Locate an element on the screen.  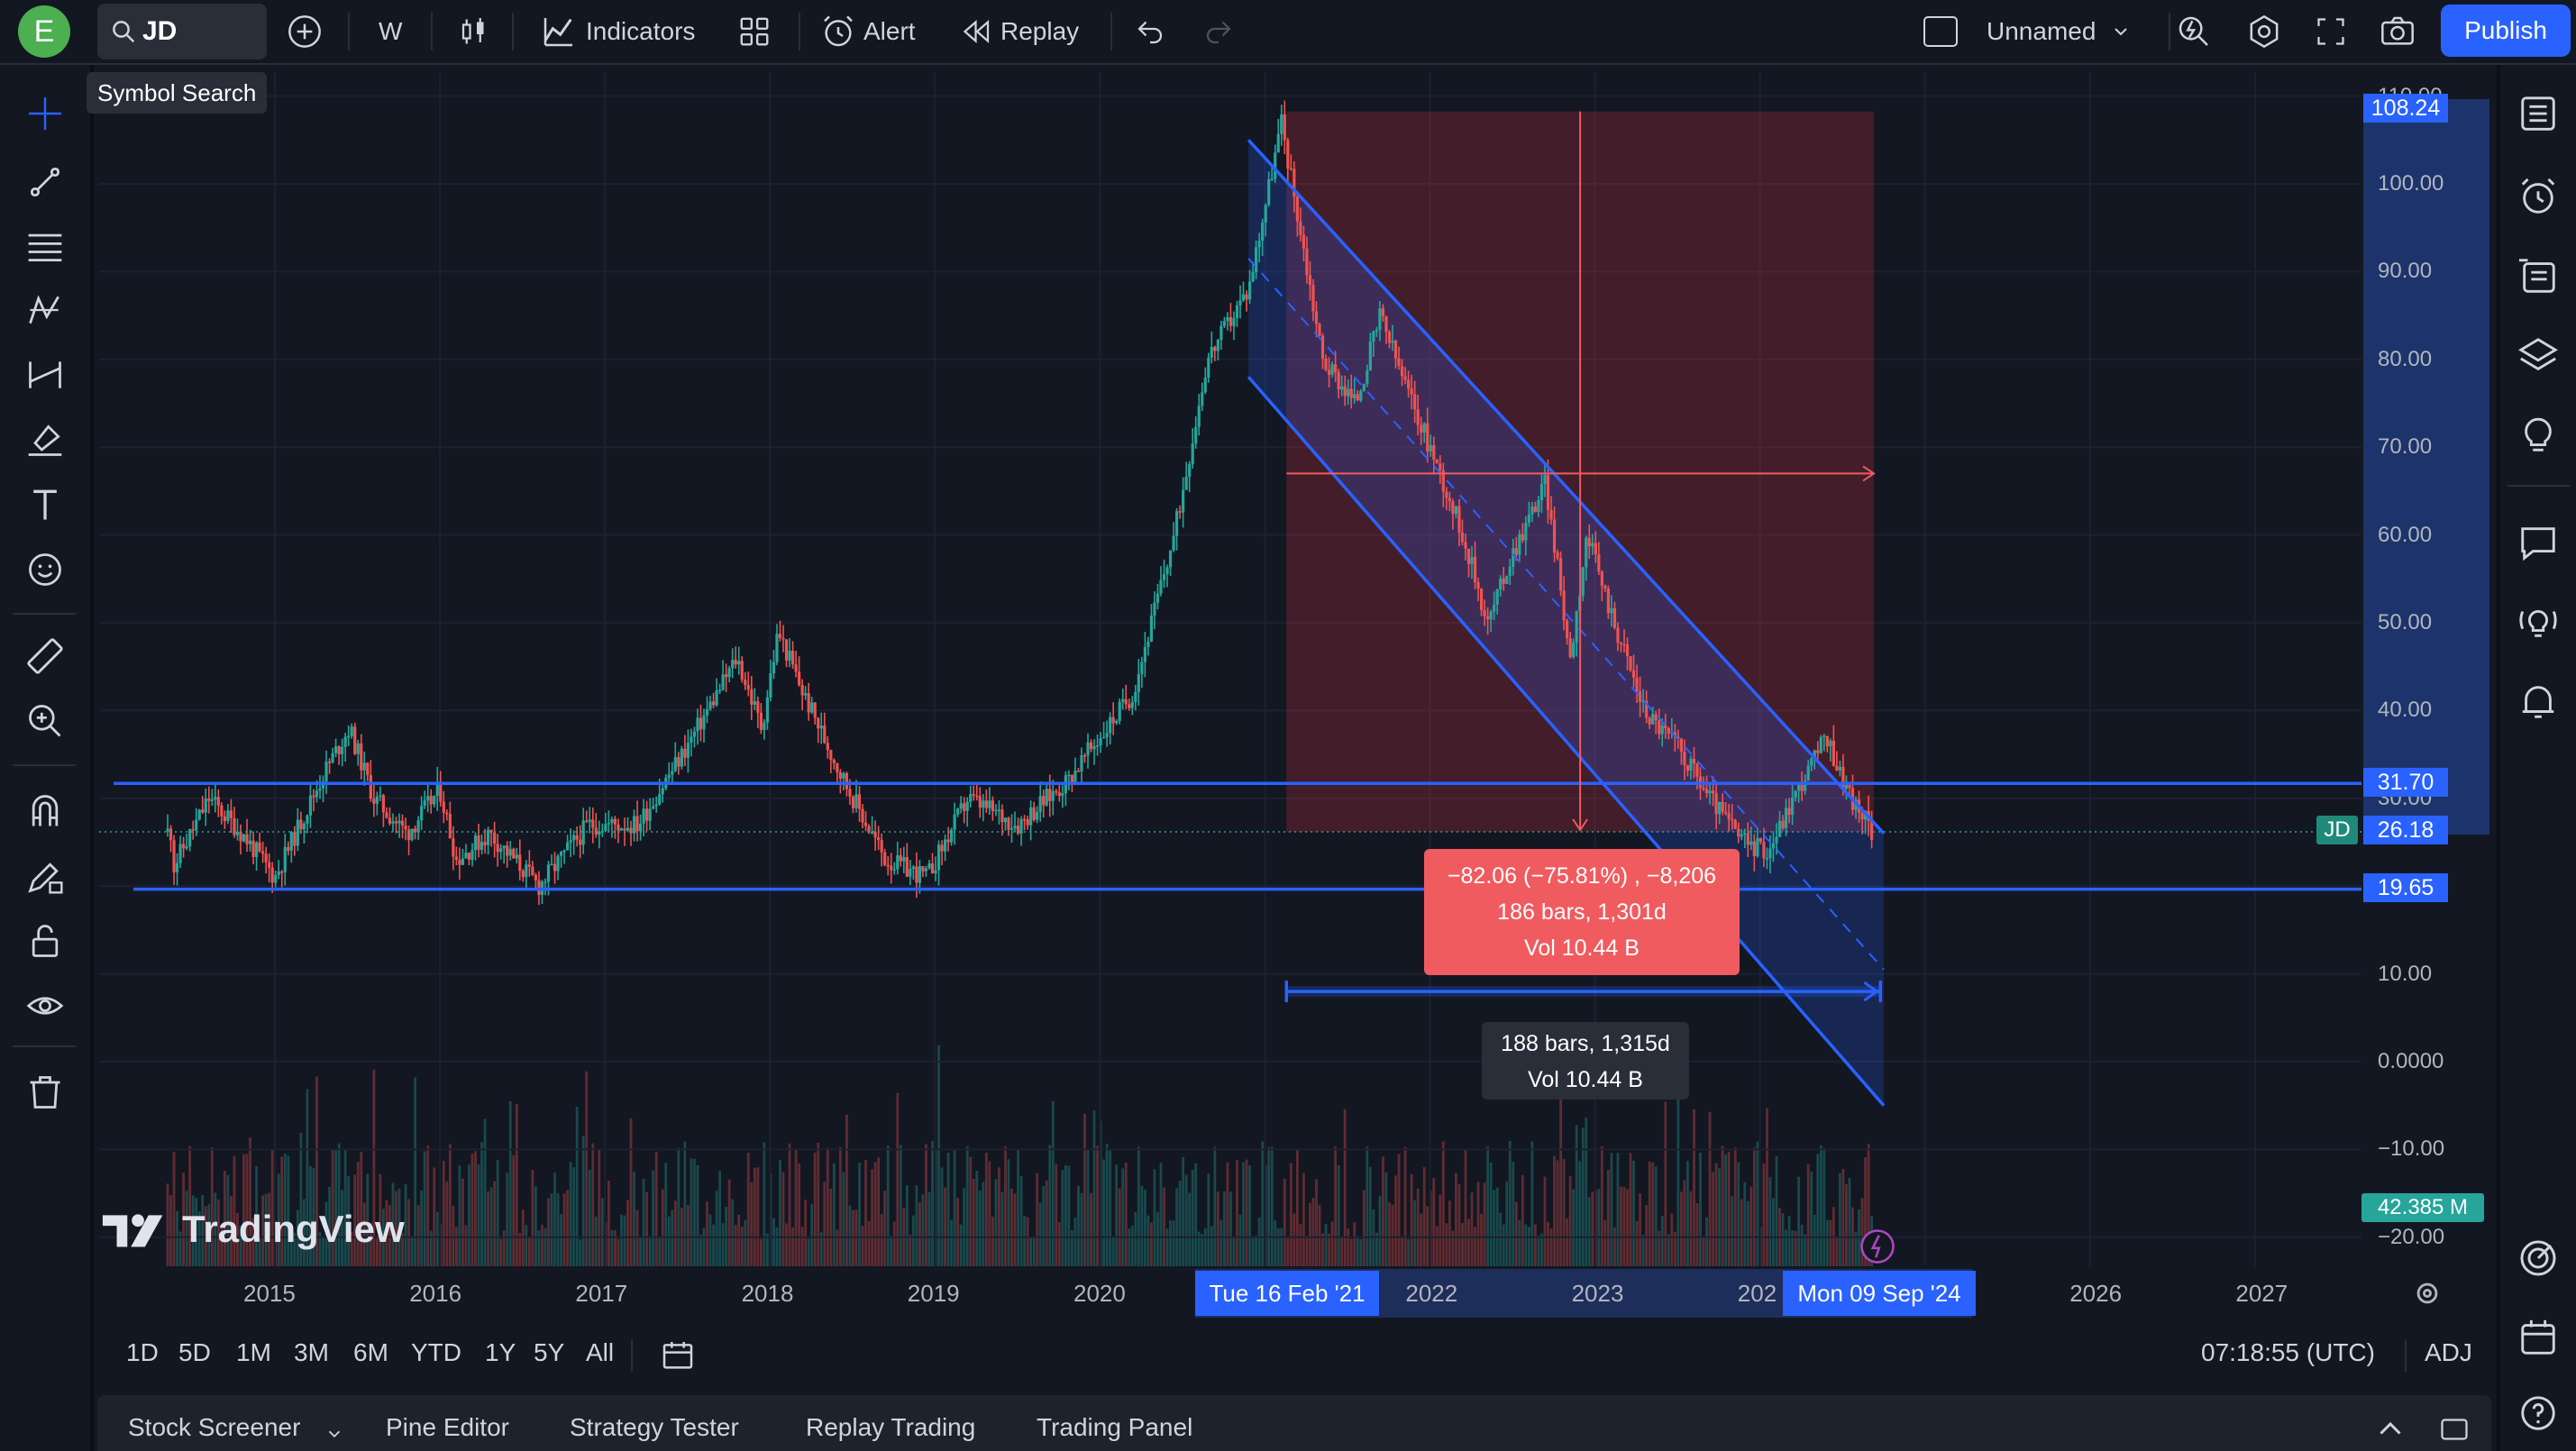
crosshair-tool is located at coordinates (45, 113).